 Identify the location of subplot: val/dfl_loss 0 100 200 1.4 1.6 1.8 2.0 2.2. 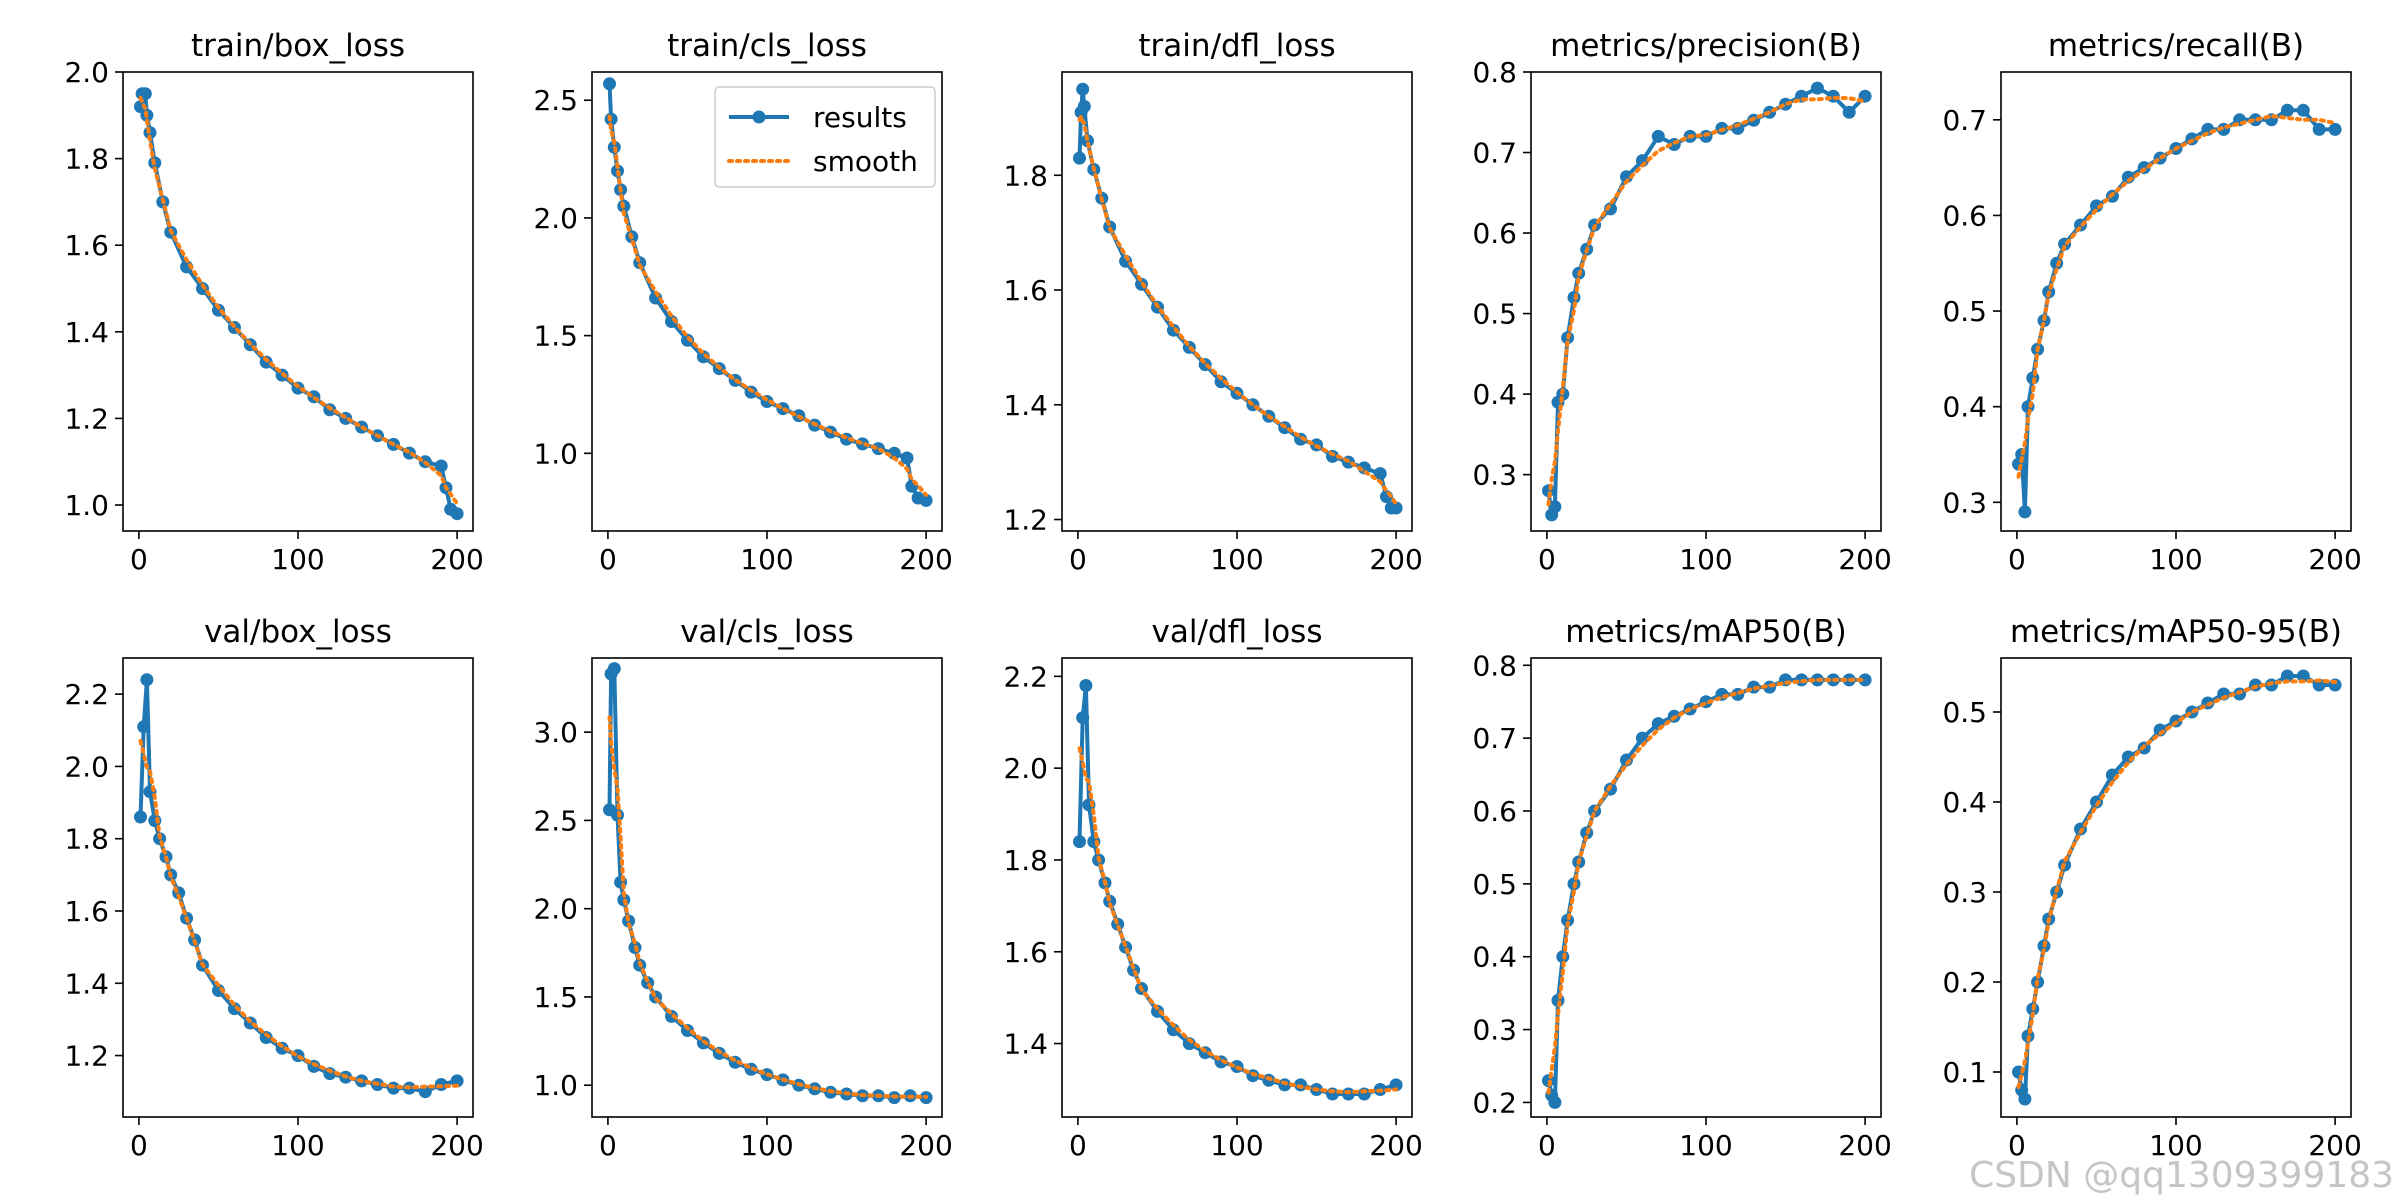
(1212, 888).